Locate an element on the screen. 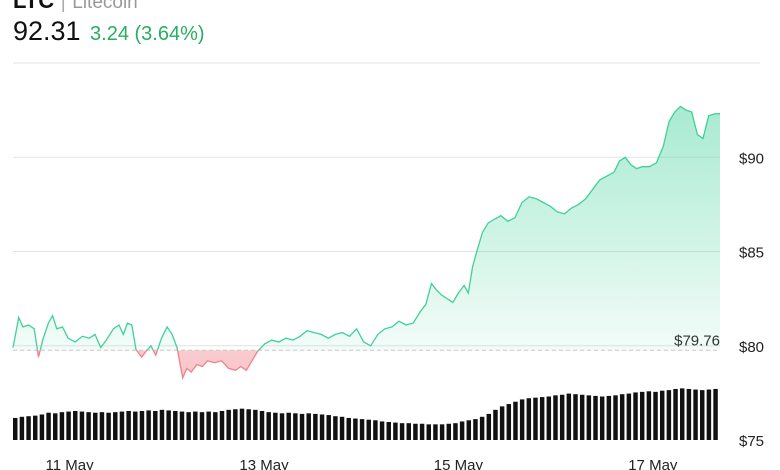 The image size is (780, 470). x-tick-label: 17 May is located at coordinates (653, 463).